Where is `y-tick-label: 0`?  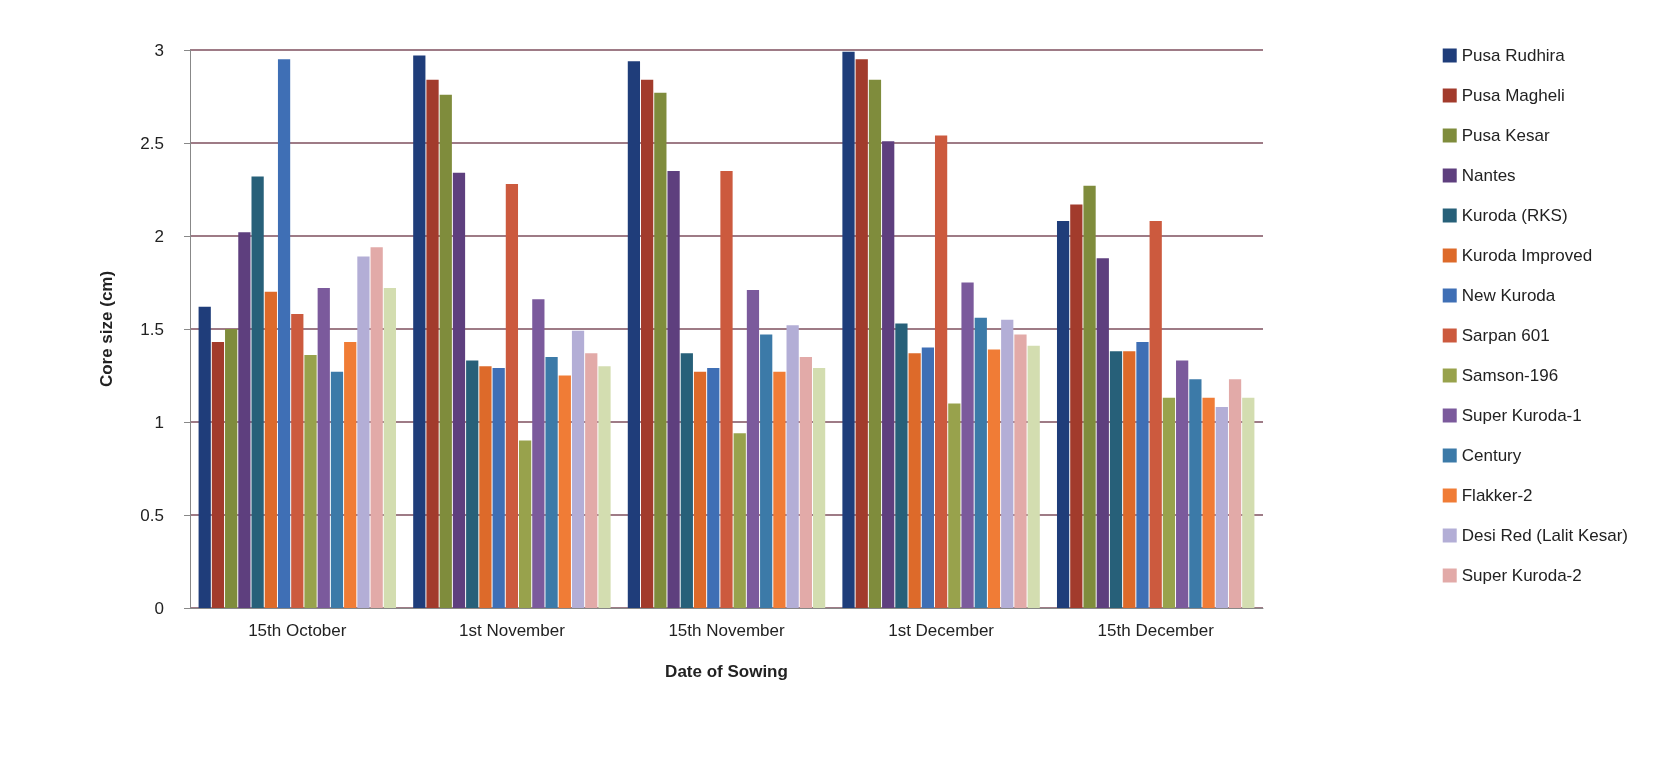
y-tick-label: 0 is located at coordinates (159, 608).